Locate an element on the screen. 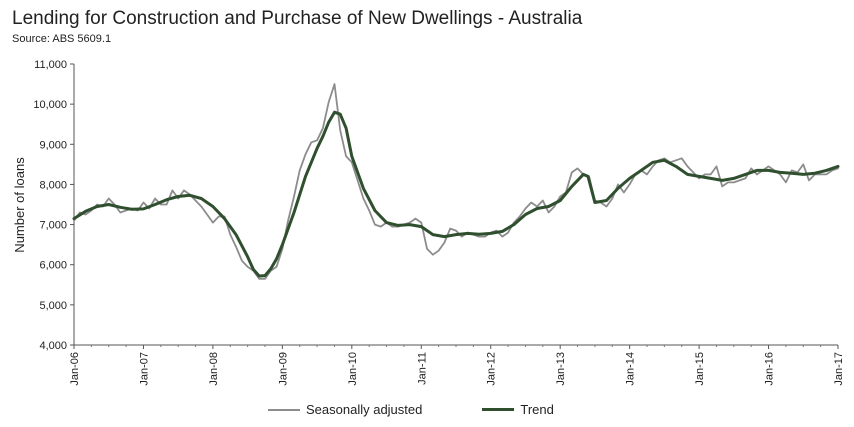 This screenshot has width=854, height=427. legend-item-trend: Trend is located at coordinates (518, 409).